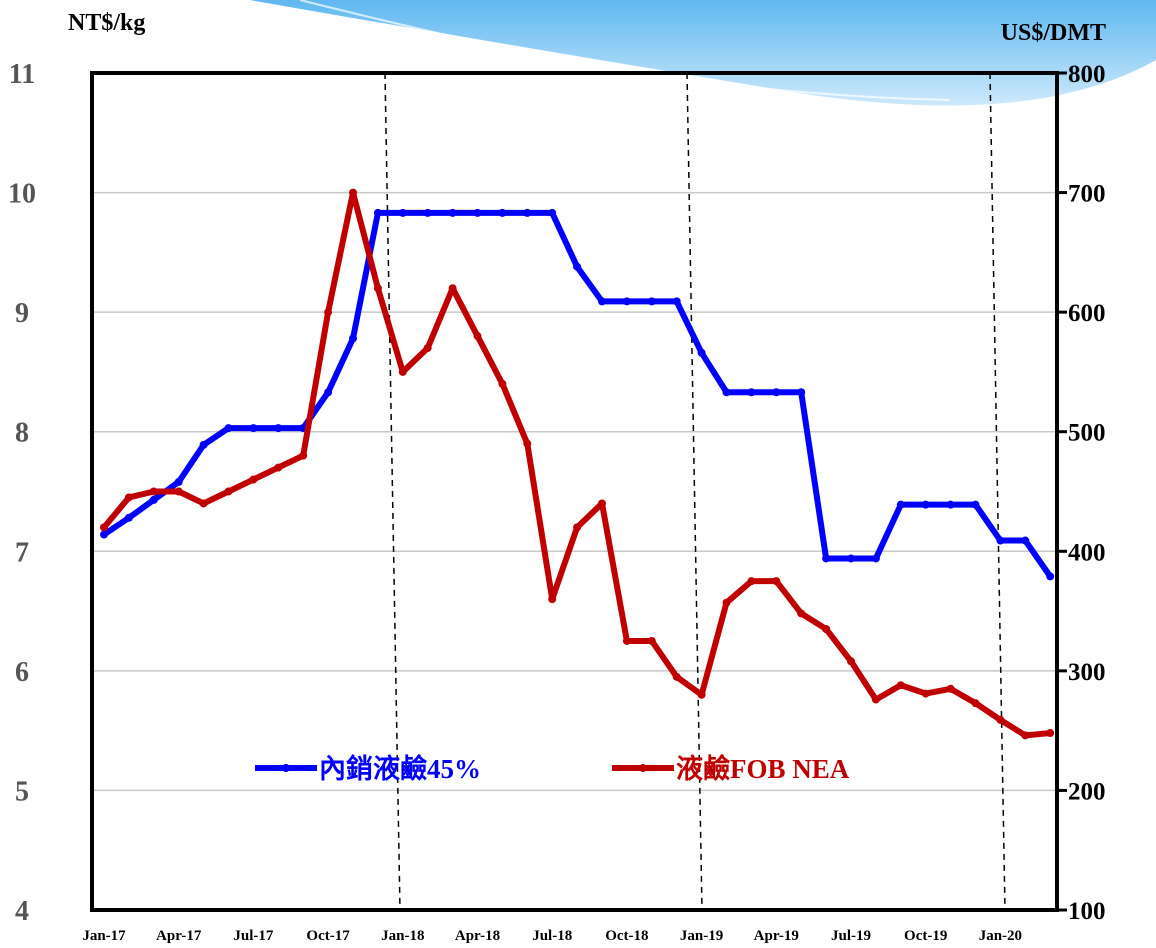  I want to click on y-tick-label: 10, so click(22, 194).